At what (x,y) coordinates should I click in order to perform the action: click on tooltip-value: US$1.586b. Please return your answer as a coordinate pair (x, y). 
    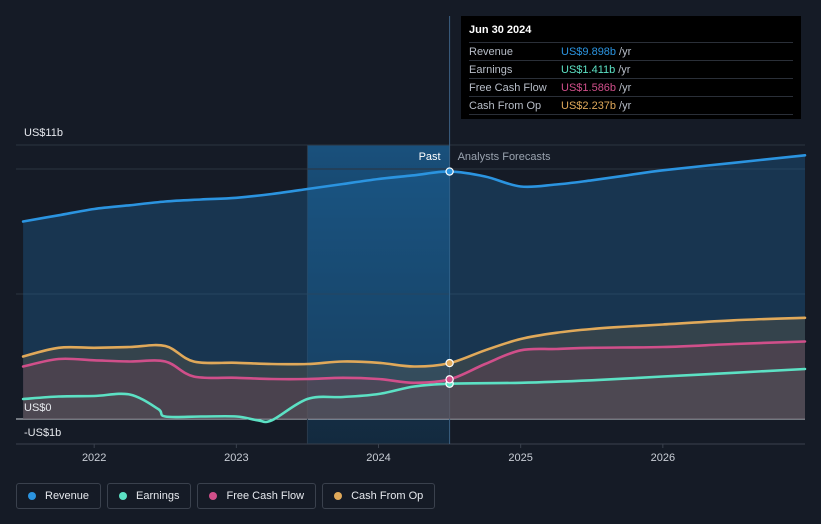
    Looking at the image, I should click on (589, 87).